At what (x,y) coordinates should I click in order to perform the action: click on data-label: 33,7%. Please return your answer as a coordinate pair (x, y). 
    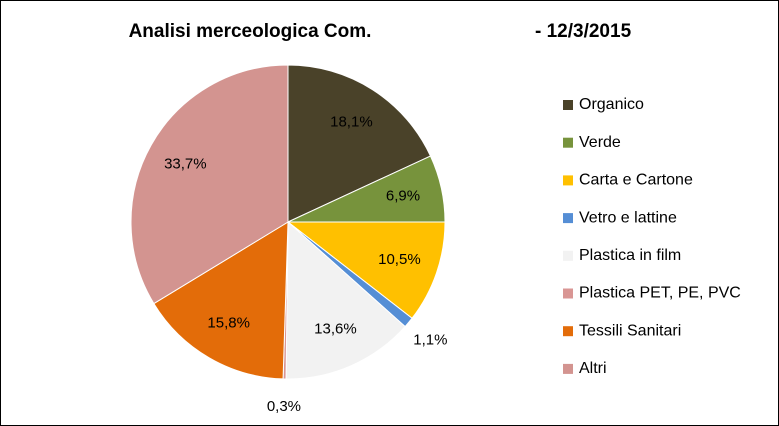
    Looking at the image, I should click on (185, 163).